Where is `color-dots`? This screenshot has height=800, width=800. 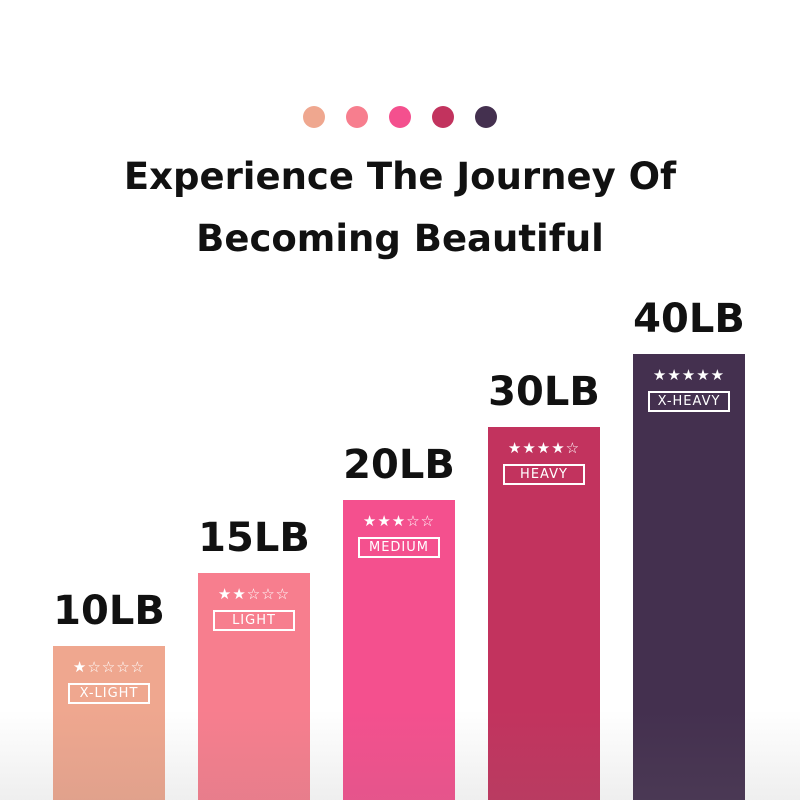
color-dots is located at coordinates (400, 117).